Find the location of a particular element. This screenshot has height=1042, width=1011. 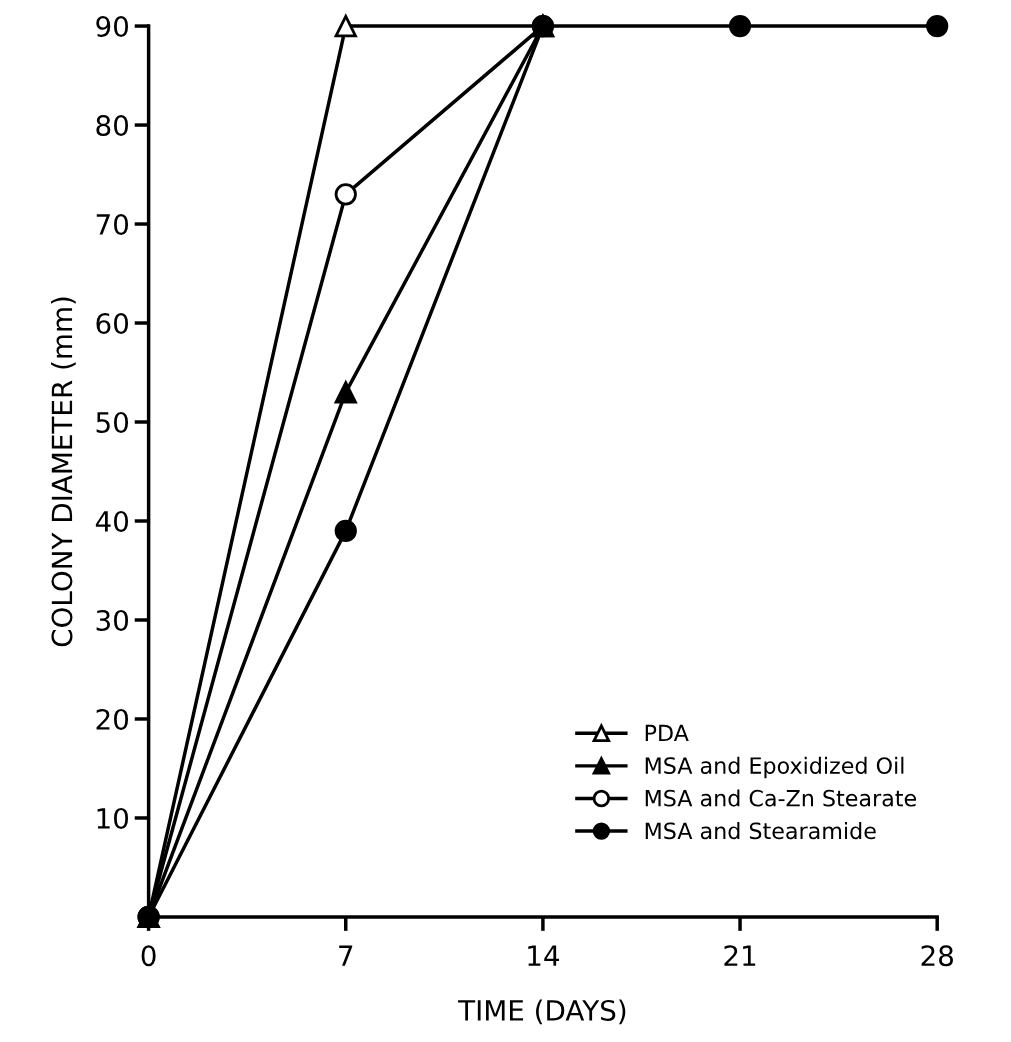

x-tick-label: 21 is located at coordinates (740, 955).